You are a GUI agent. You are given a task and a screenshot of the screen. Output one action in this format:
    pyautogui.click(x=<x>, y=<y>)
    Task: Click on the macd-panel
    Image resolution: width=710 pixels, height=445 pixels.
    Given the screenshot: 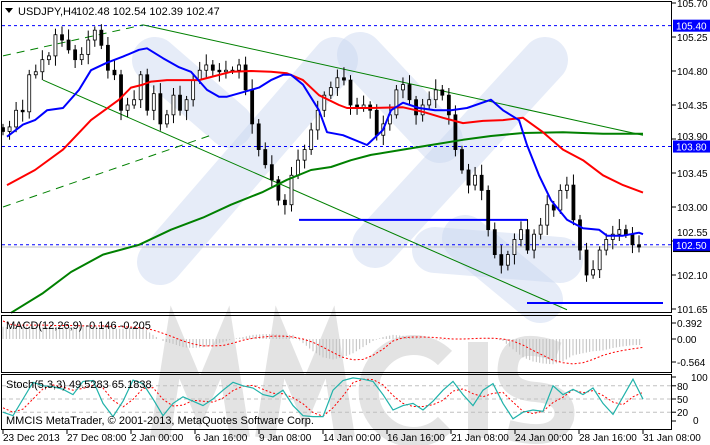 What is the action you would take?
    pyautogui.click(x=323, y=342)
    